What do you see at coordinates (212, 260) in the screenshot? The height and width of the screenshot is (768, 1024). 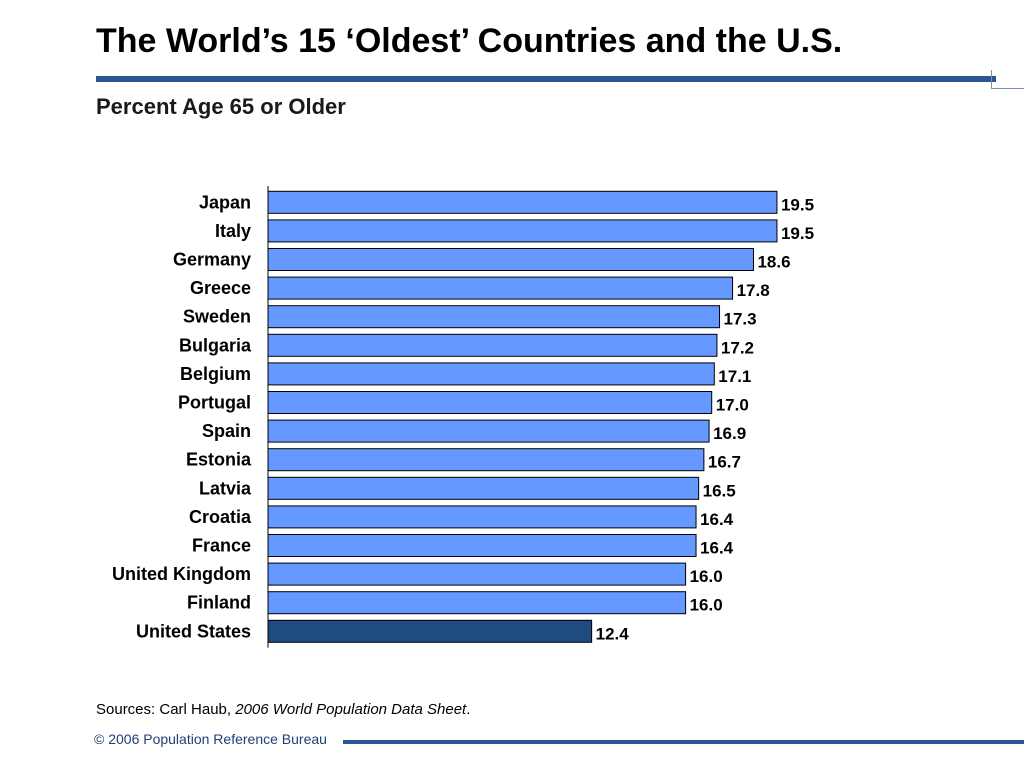 I see `category-label-germany: Germany` at bounding box center [212, 260].